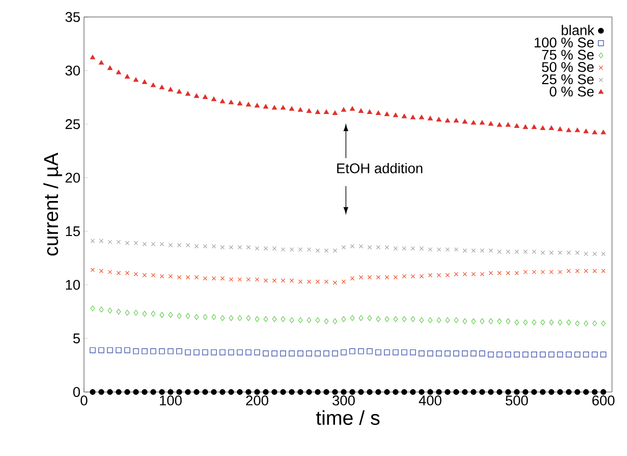 The width and height of the screenshot is (627, 456). Describe the element at coordinates (572, 91) in the screenshot. I see `legend-label: 0 % Se` at that location.